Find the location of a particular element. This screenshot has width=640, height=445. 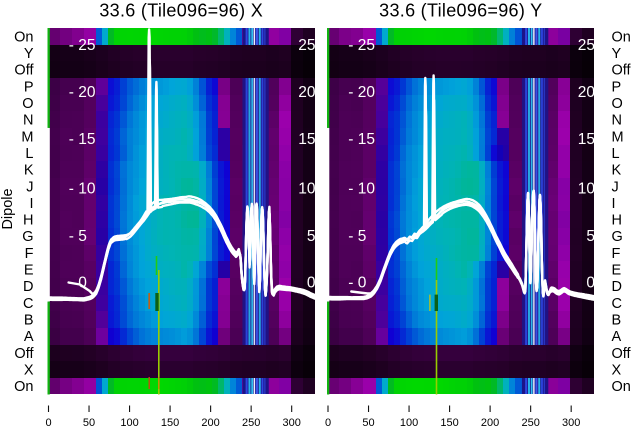

svg-text: 33.6 (Tile096=96) Y is located at coordinates (460, 11).